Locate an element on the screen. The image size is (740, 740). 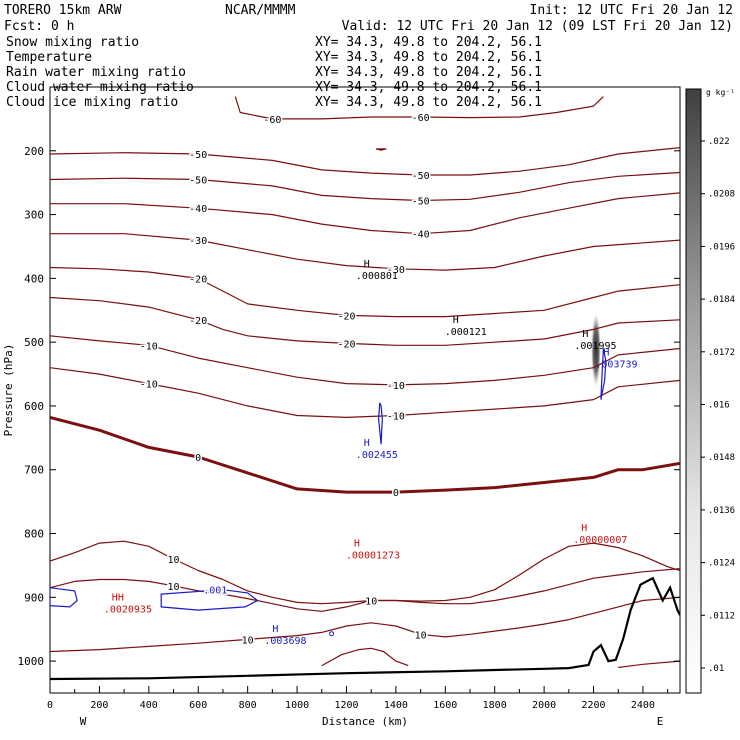
x-tick-label: 1000 is located at coordinates (297, 705).